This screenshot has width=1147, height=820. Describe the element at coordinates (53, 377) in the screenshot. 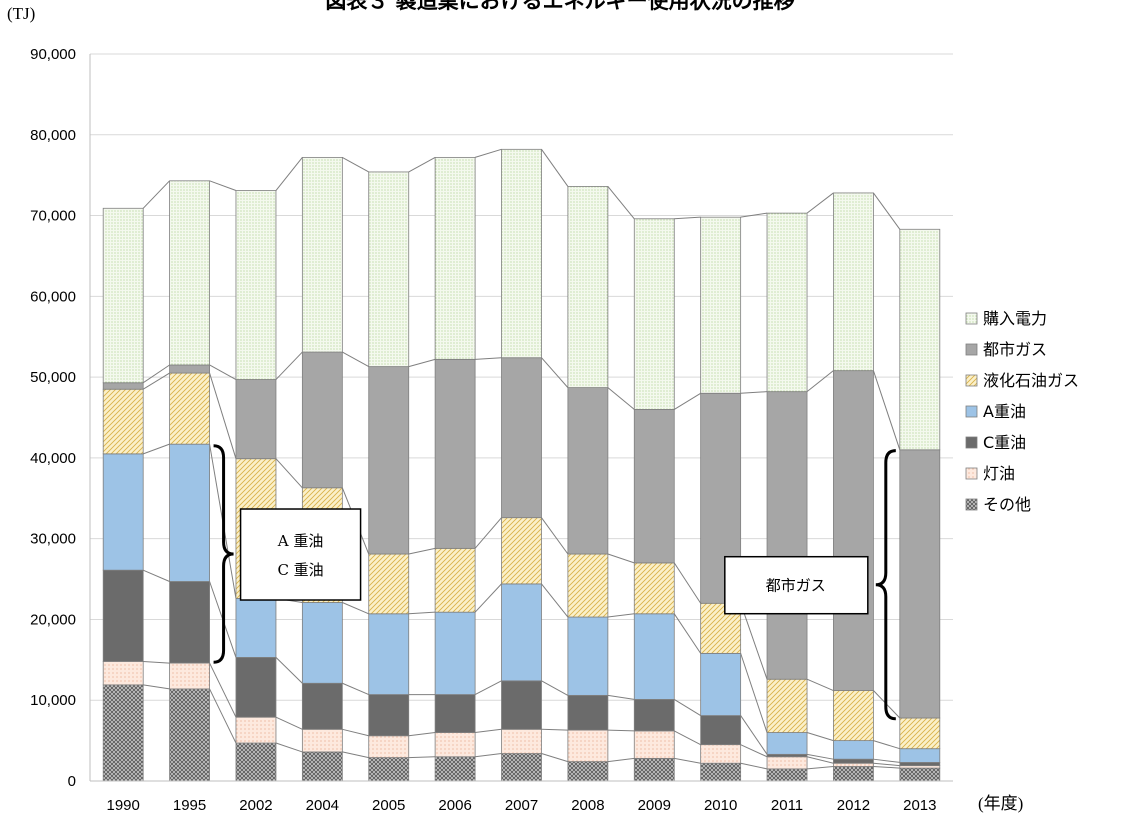

I see `y-tick-label: 50,000` at that location.